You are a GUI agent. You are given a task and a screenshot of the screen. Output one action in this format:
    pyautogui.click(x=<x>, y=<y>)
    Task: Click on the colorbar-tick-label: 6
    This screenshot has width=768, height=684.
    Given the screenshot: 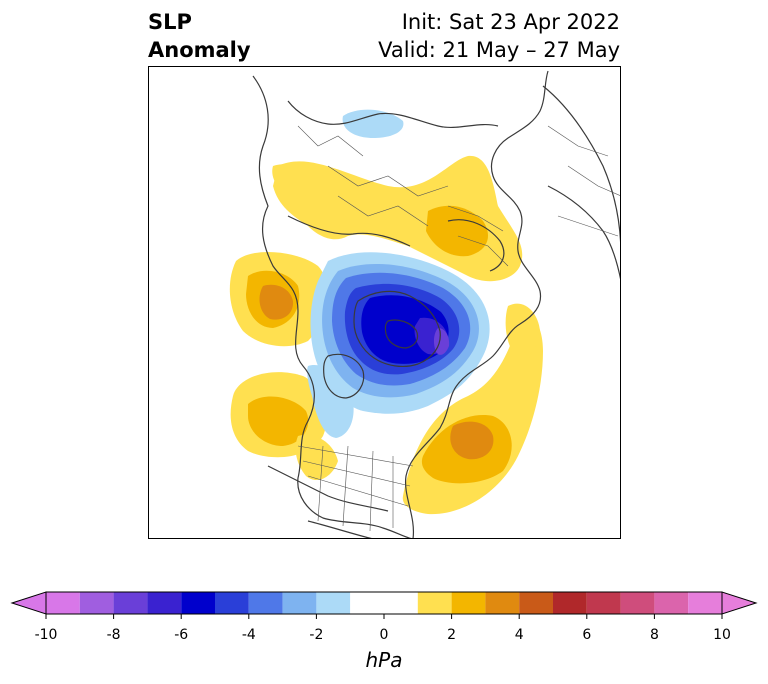 What is the action you would take?
    pyautogui.click(x=586, y=635)
    